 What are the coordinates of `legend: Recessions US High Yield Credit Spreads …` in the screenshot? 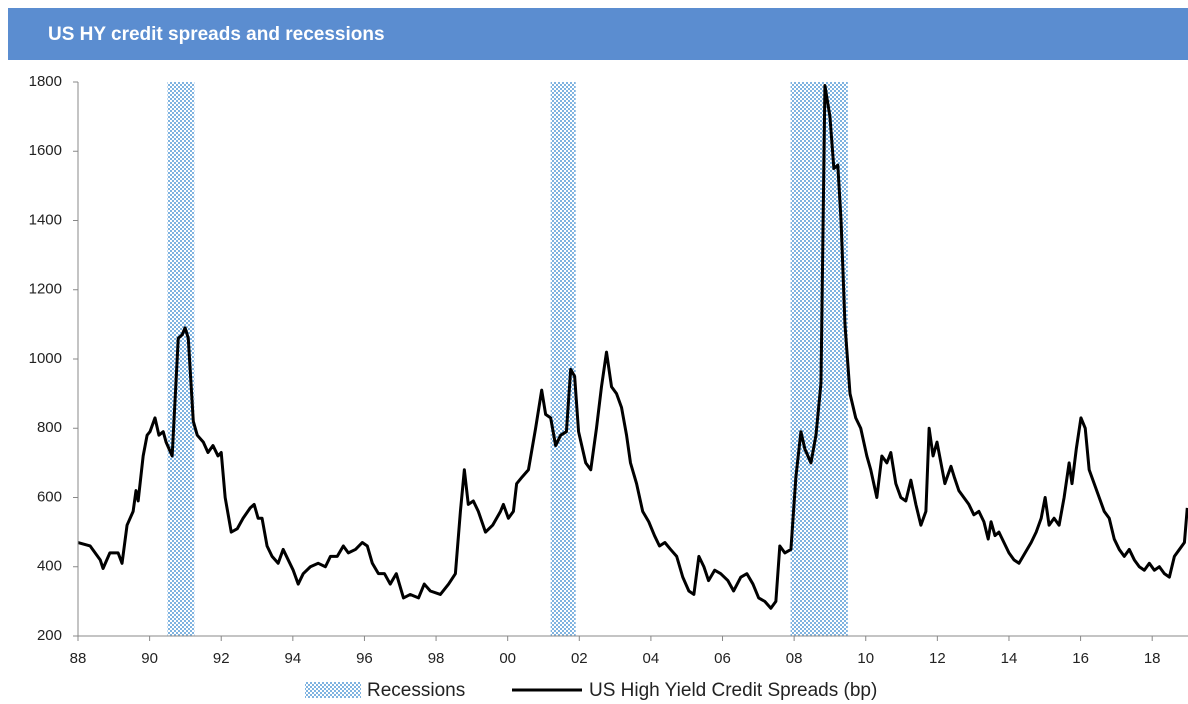 It's located at (591, 690).